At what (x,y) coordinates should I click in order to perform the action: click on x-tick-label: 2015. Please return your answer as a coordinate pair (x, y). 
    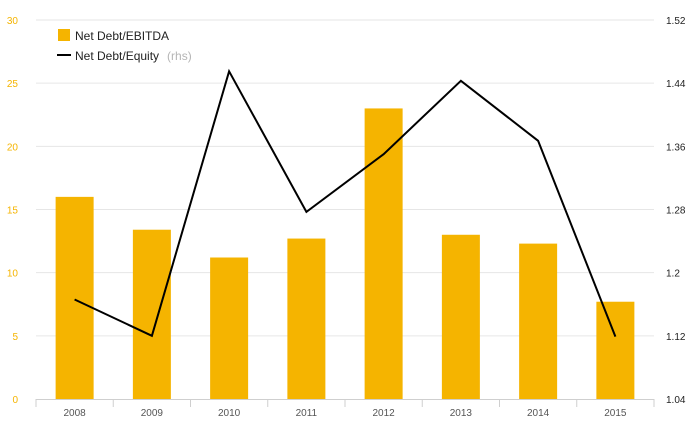
    Looking at the image, I should click on (615, 413).